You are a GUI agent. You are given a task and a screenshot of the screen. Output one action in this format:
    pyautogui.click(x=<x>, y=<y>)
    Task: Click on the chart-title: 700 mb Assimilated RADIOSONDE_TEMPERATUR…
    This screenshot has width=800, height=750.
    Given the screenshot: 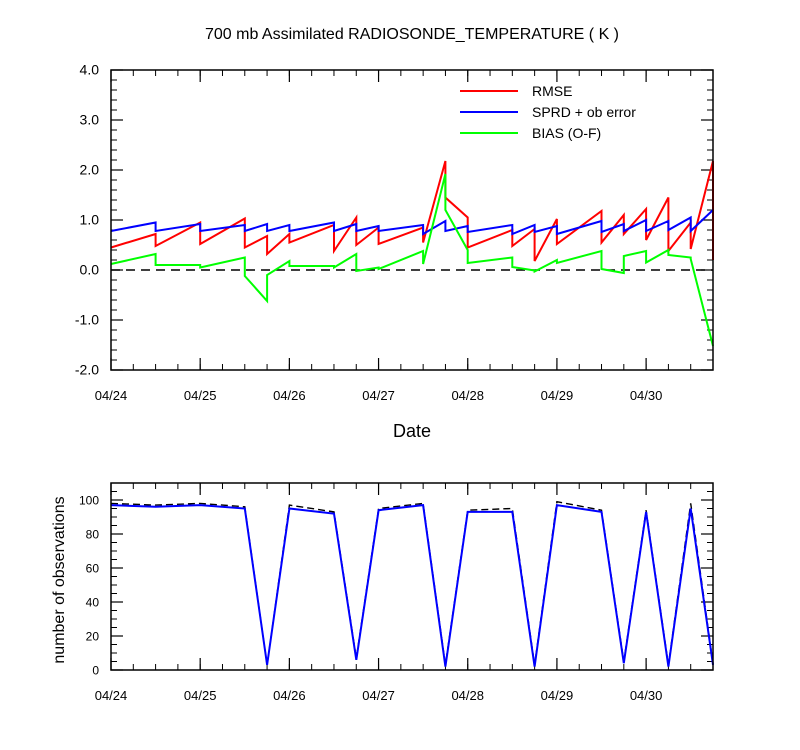 What is the action you would take?
    pyautogui.click(x=412, y=34)
    